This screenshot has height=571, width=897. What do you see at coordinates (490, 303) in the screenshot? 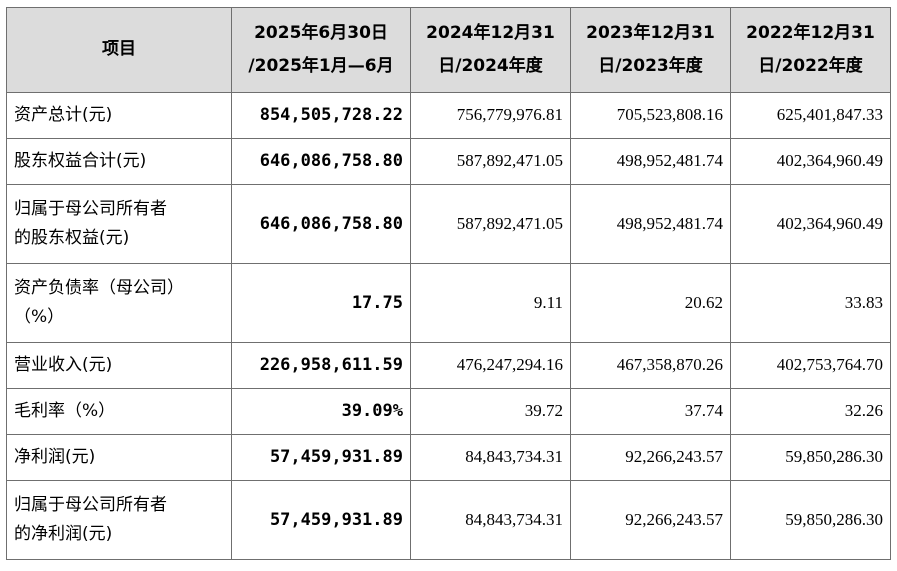
I see `value-cell: 9.11` at bounding box center [490, 303].